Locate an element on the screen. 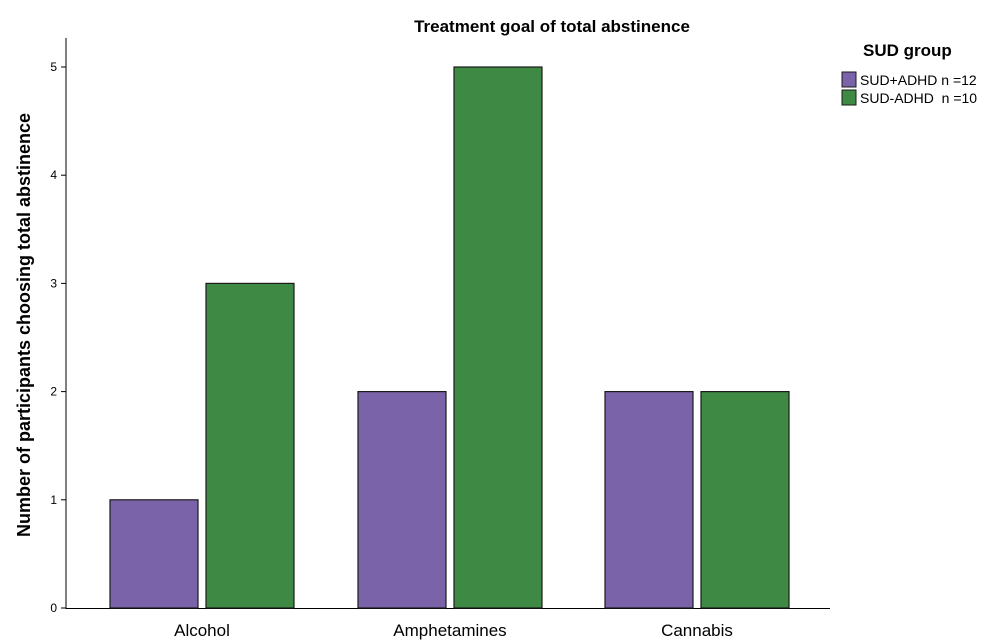 The image size is (1004, 641). y-tick-label: 5 is located at coordinates (53, 67).